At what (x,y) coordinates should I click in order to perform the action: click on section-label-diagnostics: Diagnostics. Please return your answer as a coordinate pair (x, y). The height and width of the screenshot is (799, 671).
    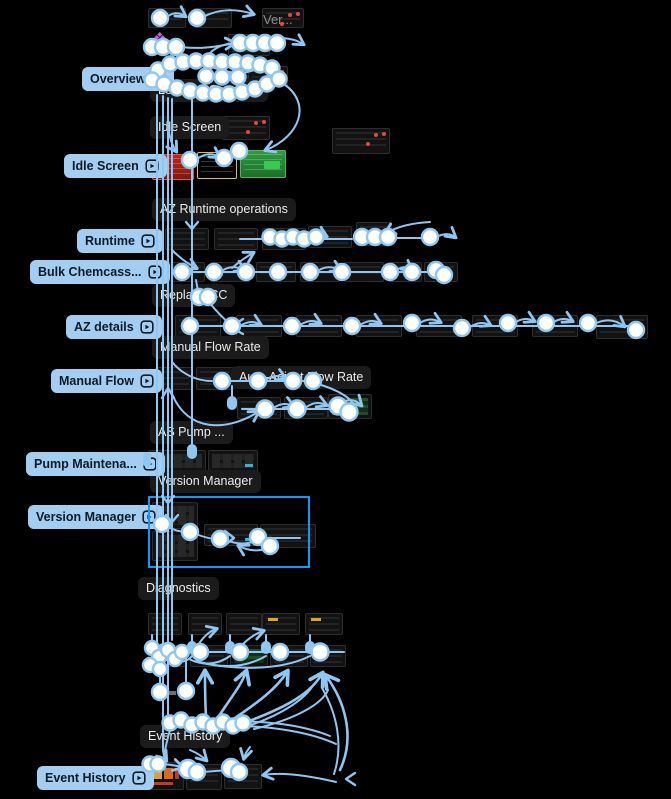
    Looking at the image, I should click on (178, 588).